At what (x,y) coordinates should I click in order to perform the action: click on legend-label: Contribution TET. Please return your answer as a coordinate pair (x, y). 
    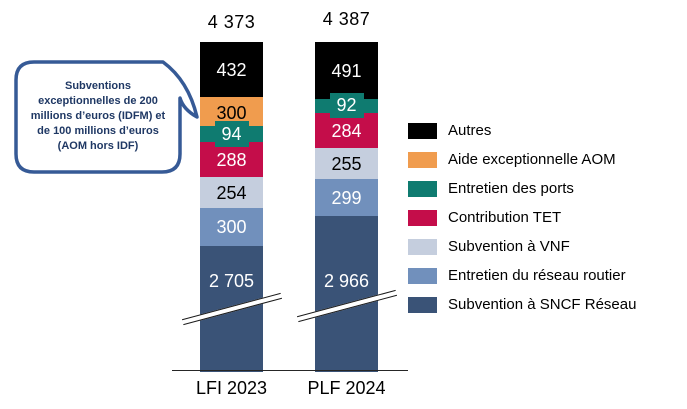
    Looking at the image, I should click on (505, 217).